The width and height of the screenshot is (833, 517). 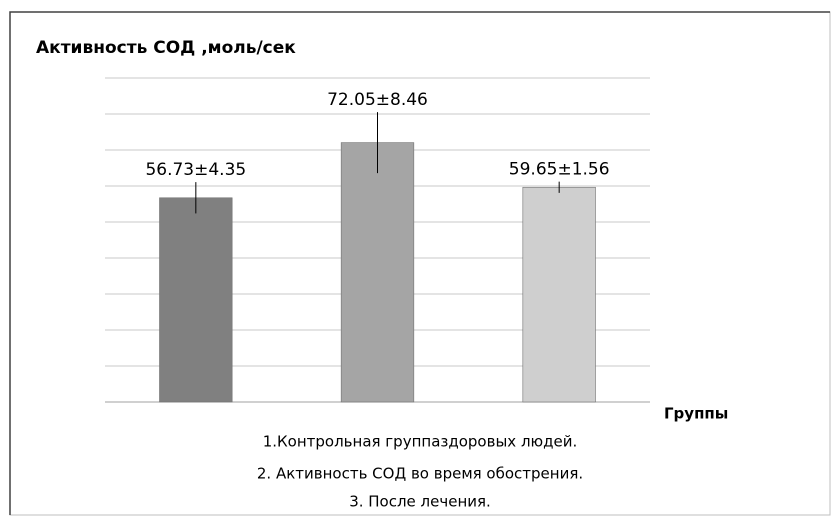 I want to click on chart-title: Активность СОД ,моль/сек, so click(x=166, y=48).